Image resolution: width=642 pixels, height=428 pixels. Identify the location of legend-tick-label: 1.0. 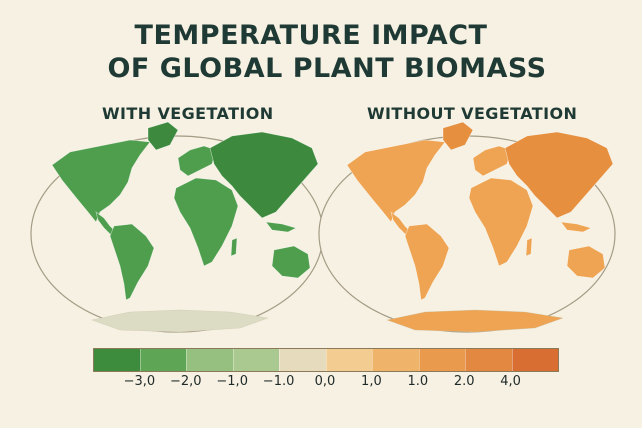
(418, 381).